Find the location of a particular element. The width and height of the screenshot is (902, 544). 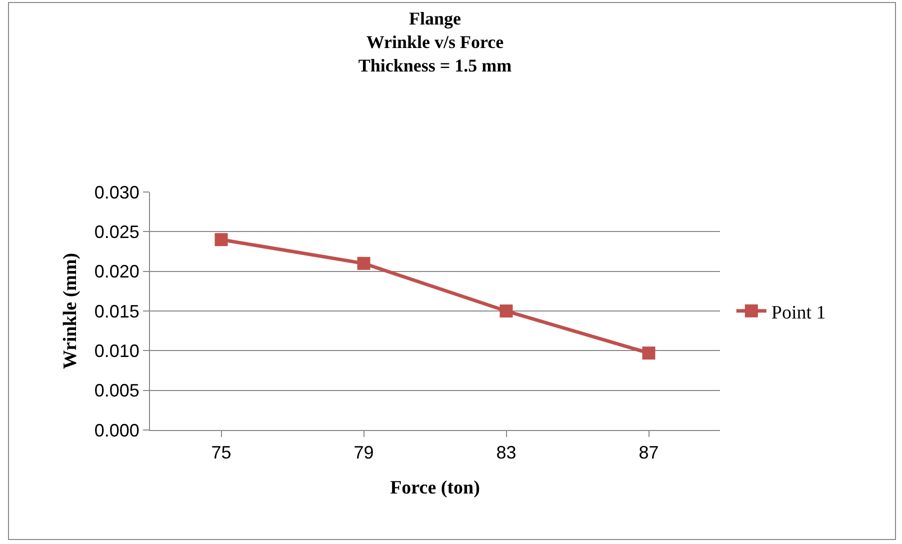

y-axis-title: Wrinkle (mm) is located at coordinates (71, 311).